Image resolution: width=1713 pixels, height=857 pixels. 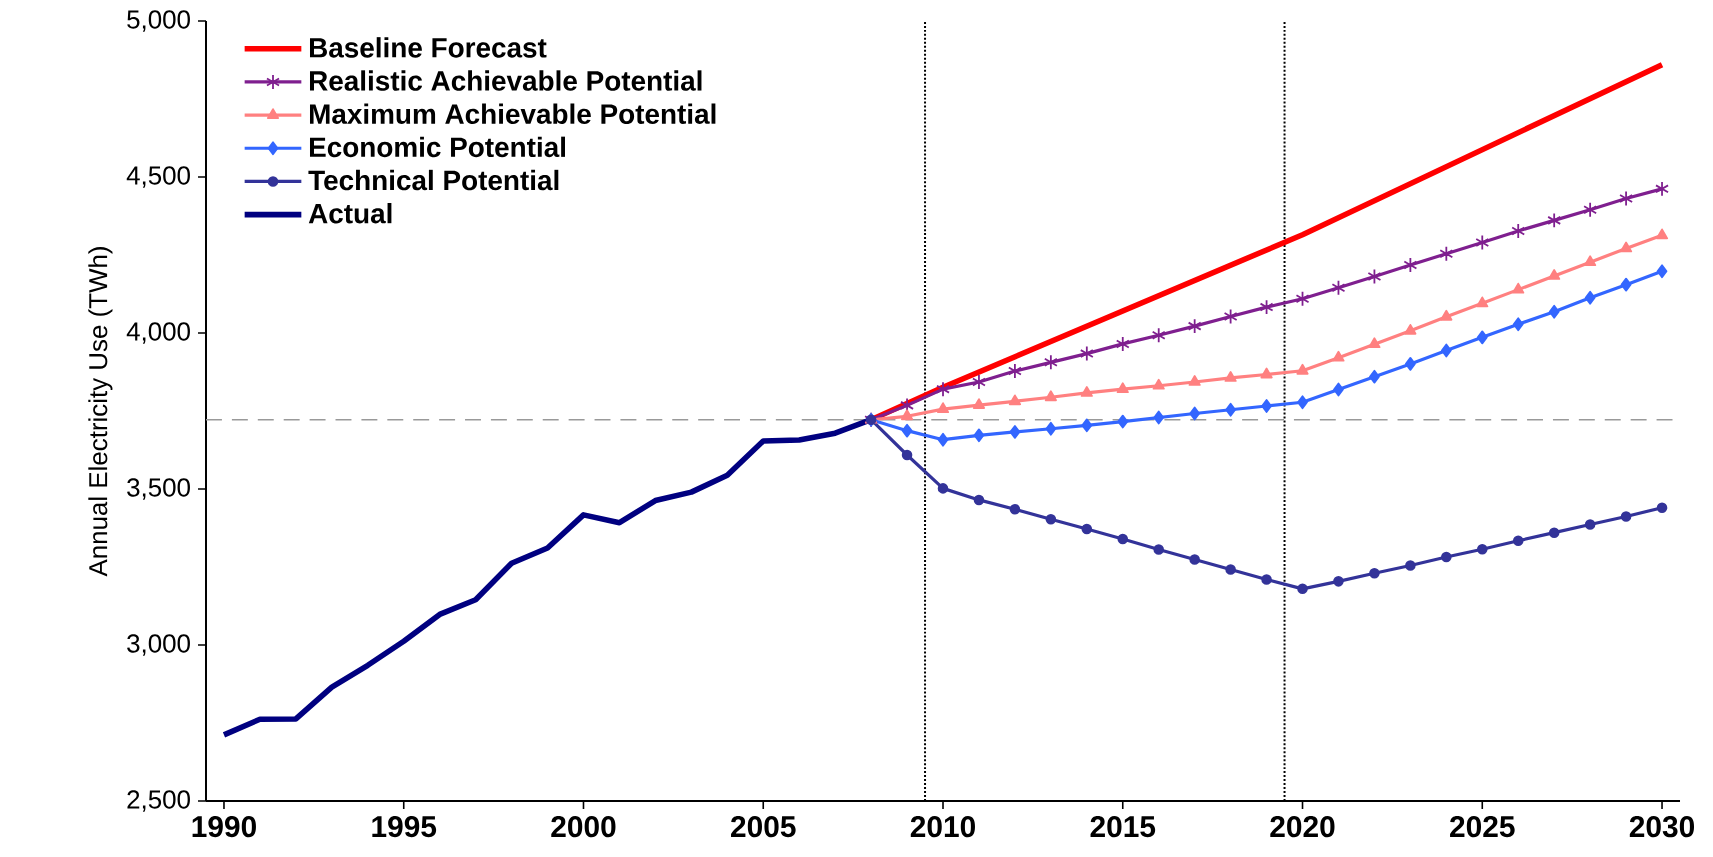 I want to click on y-tick-label: 4,500, so click(x=158, y=177).